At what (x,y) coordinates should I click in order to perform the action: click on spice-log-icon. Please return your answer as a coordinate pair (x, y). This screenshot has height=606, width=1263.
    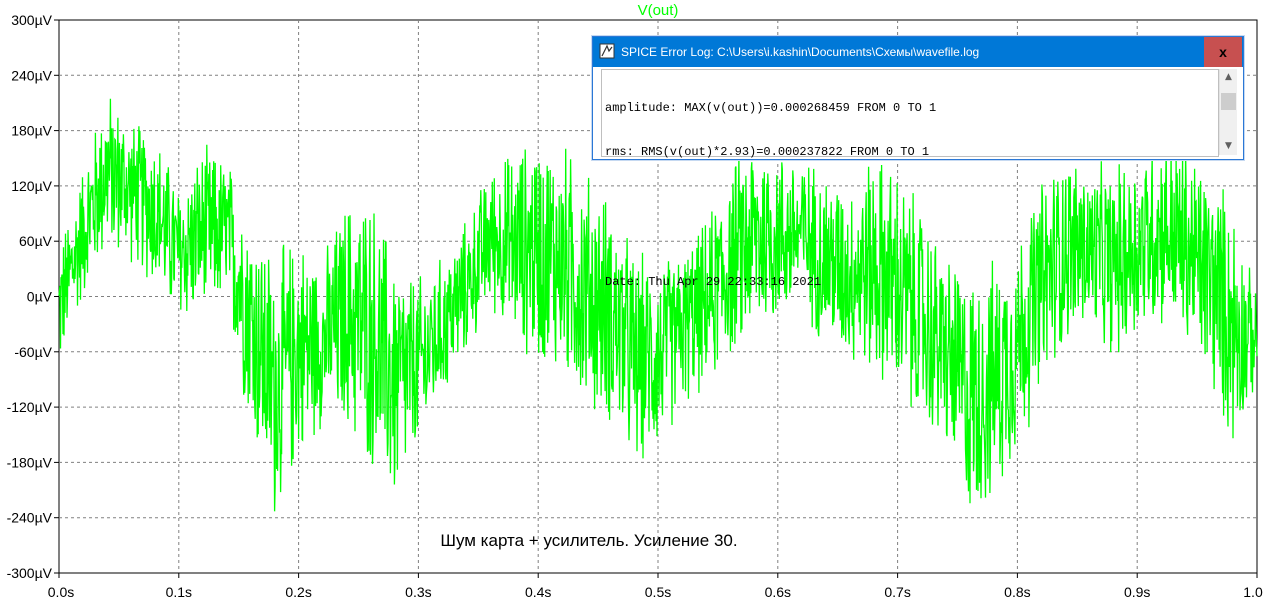
    Looking at the image, I should click on (607, 51).